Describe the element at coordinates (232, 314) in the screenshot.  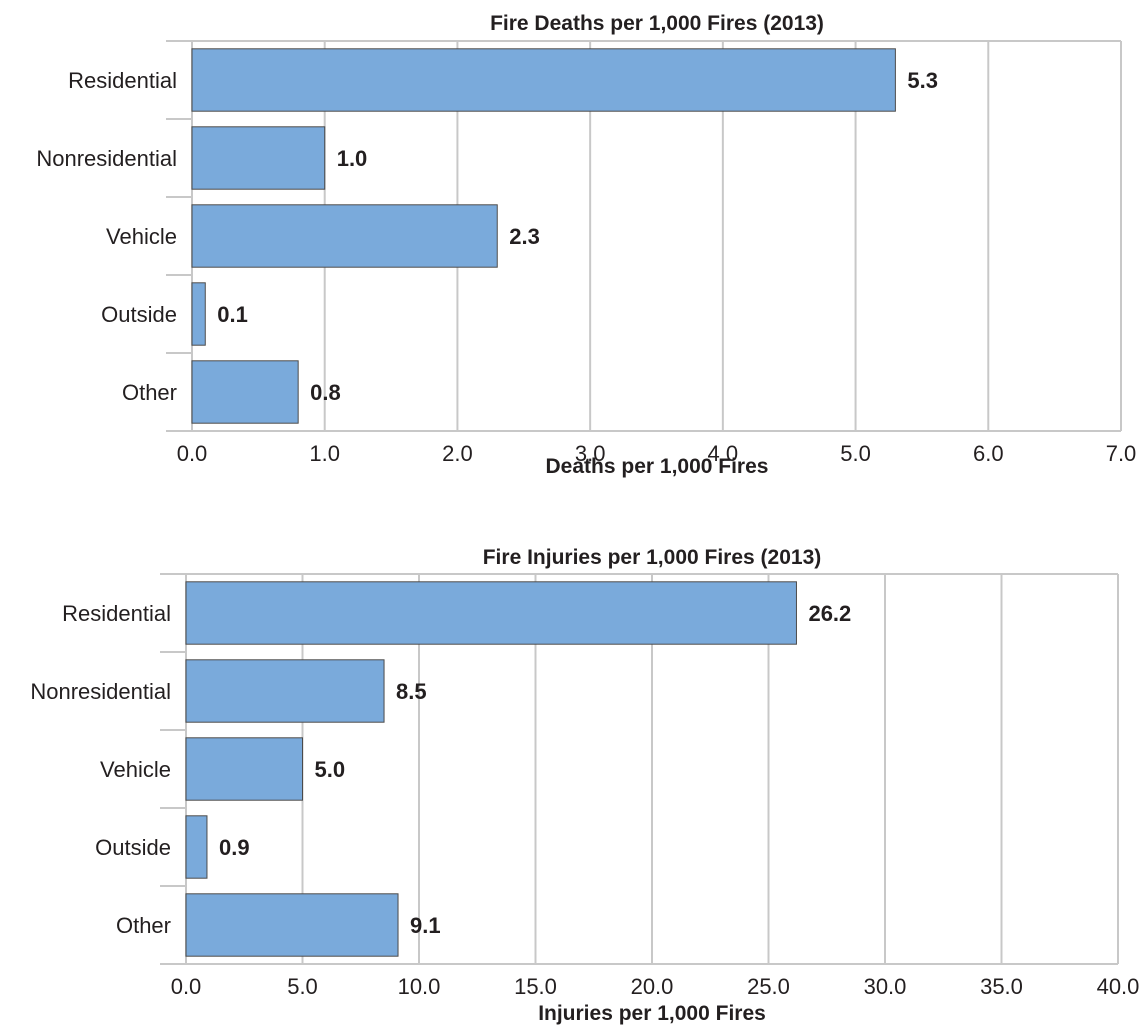
I see `value-label: 0.1` at that location.